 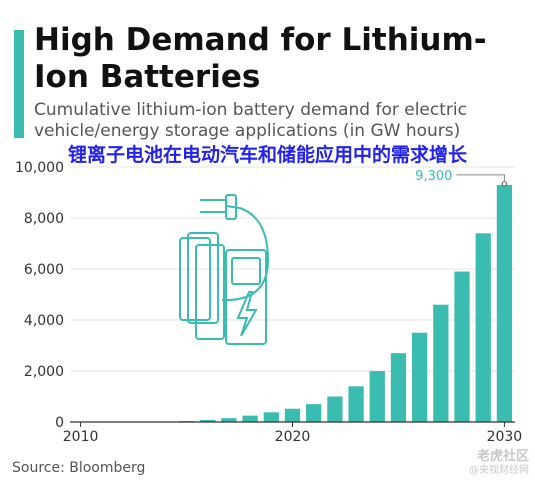 I want to click on watermark-logo: 老虎社区, so click(x=502, y=456).